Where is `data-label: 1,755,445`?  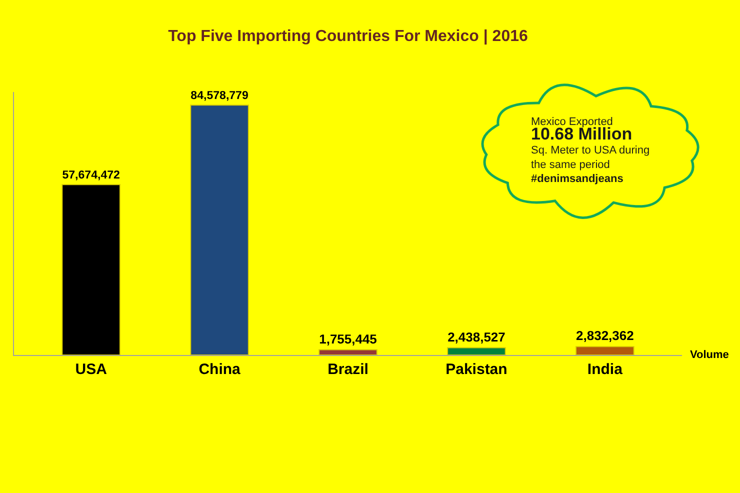 data-label: 1,755,445 is located at coordinates (348, 338).